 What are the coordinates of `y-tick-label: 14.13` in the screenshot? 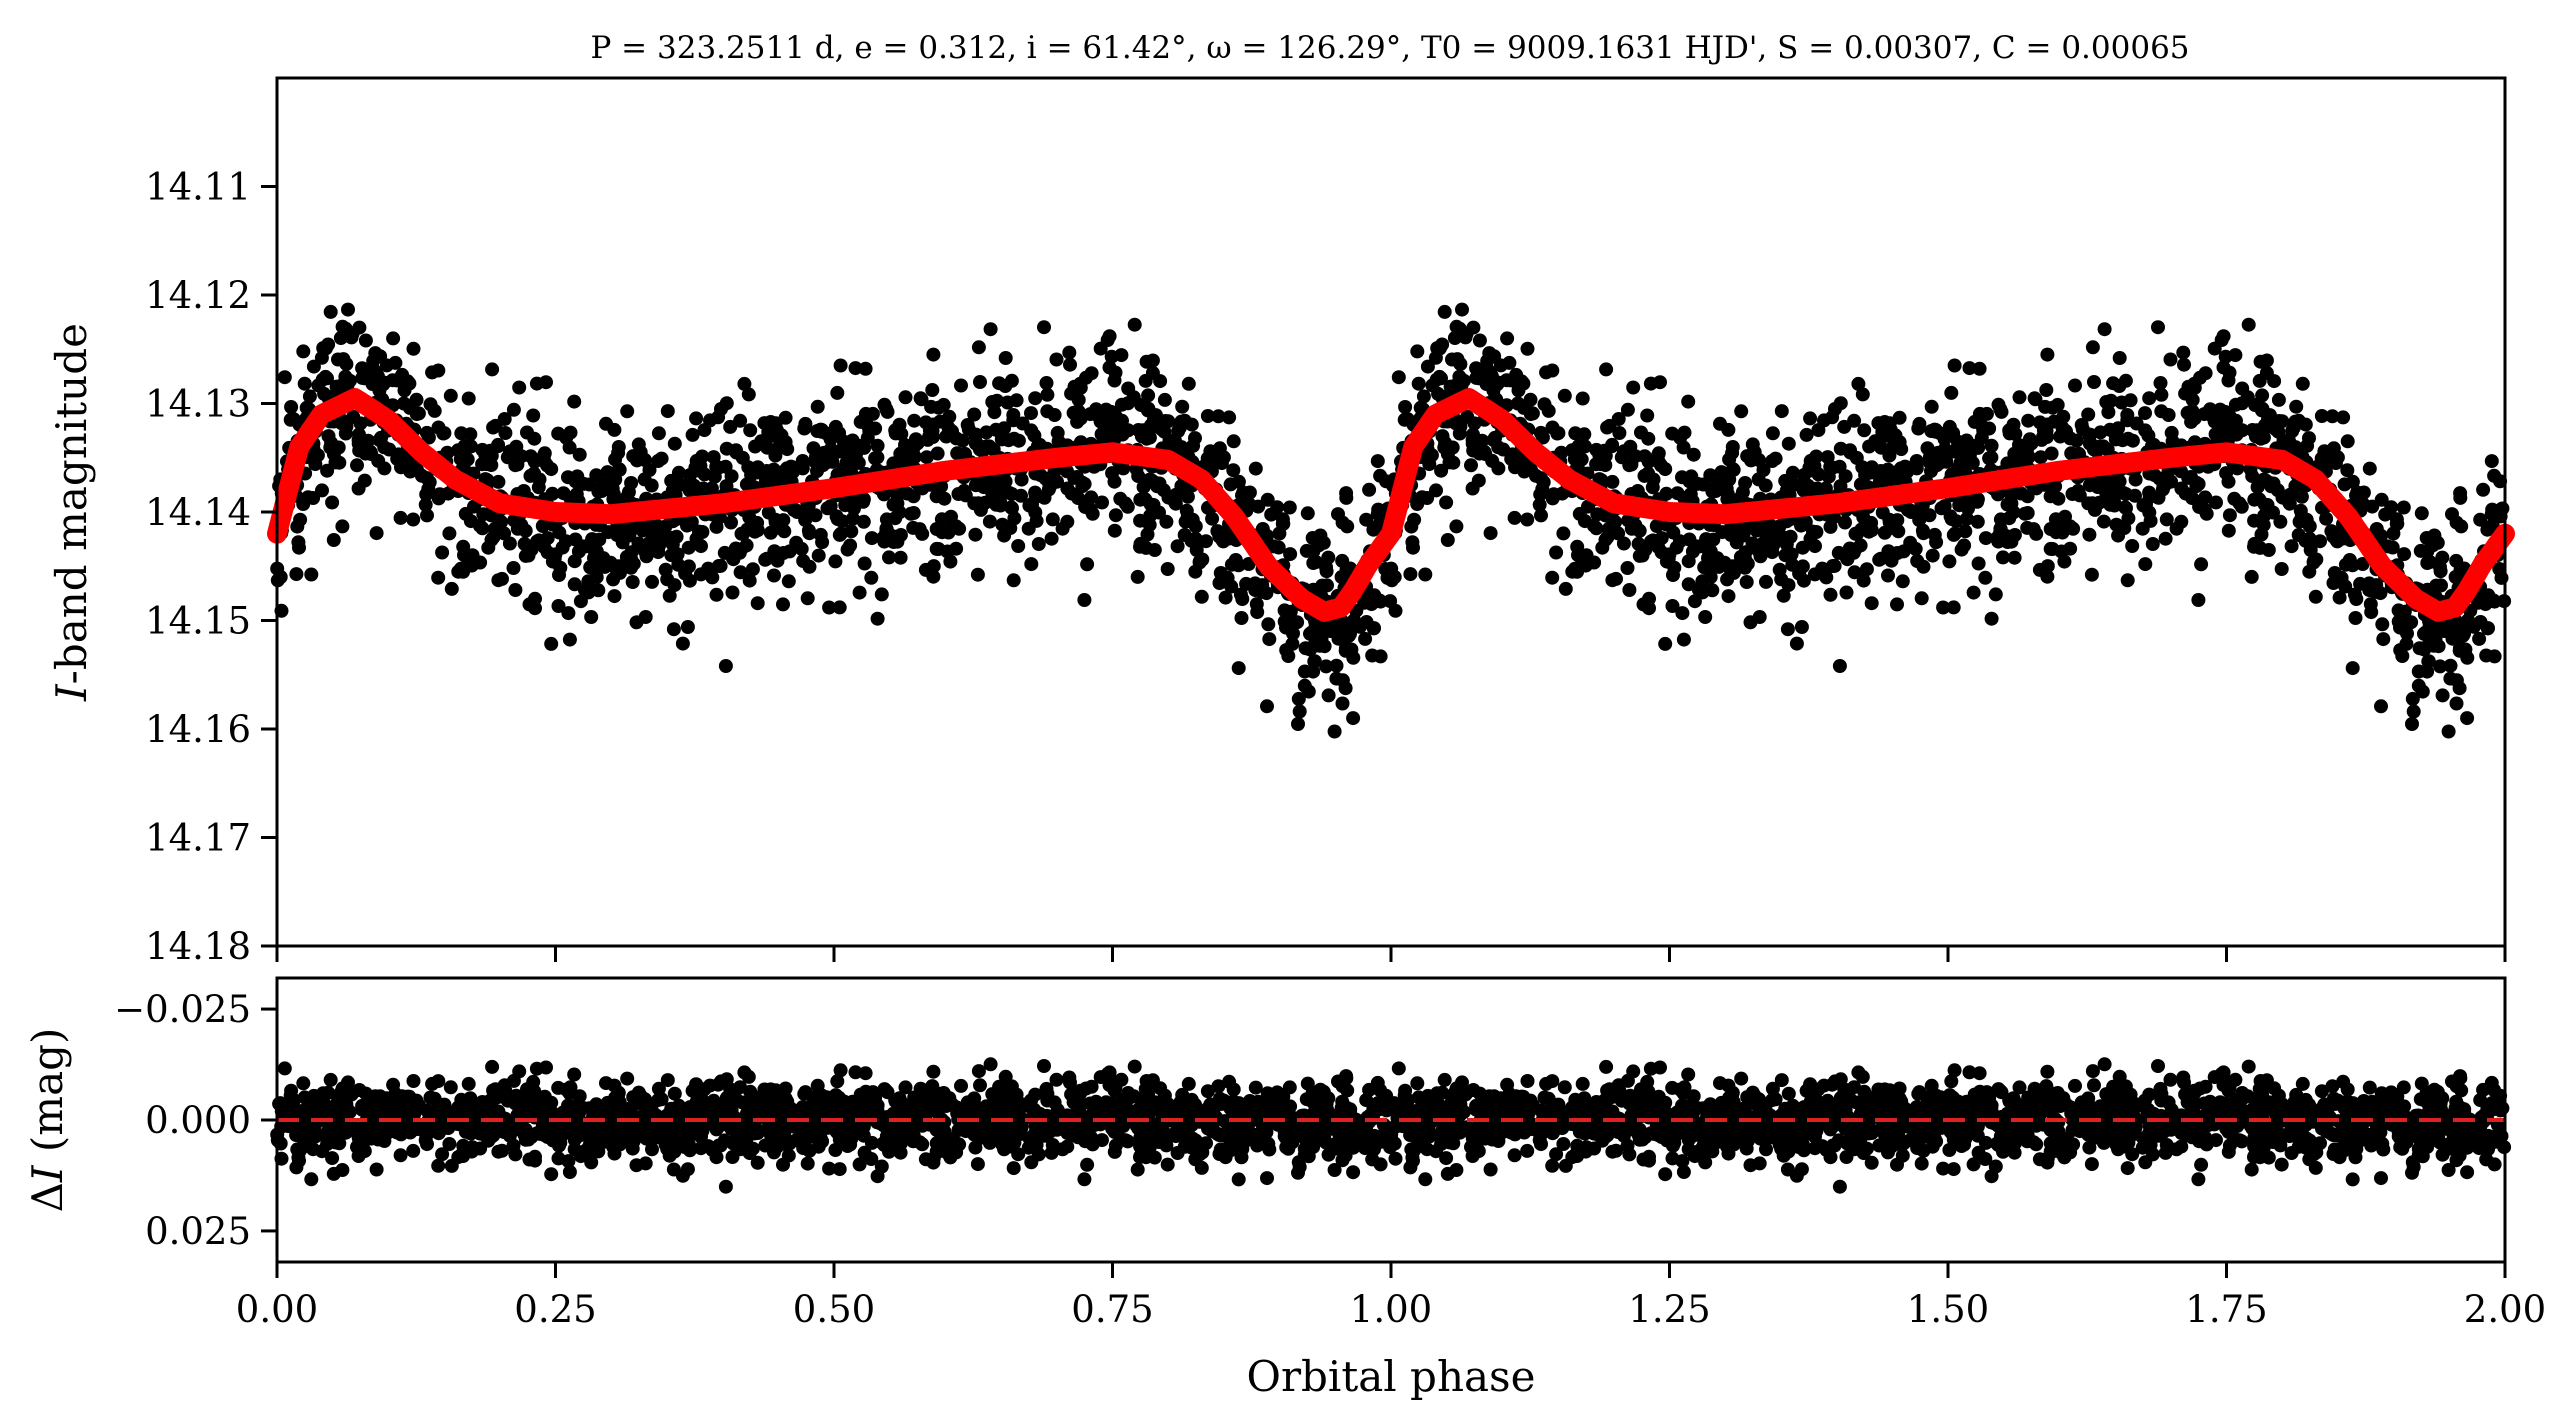 It's located at (198, 404).